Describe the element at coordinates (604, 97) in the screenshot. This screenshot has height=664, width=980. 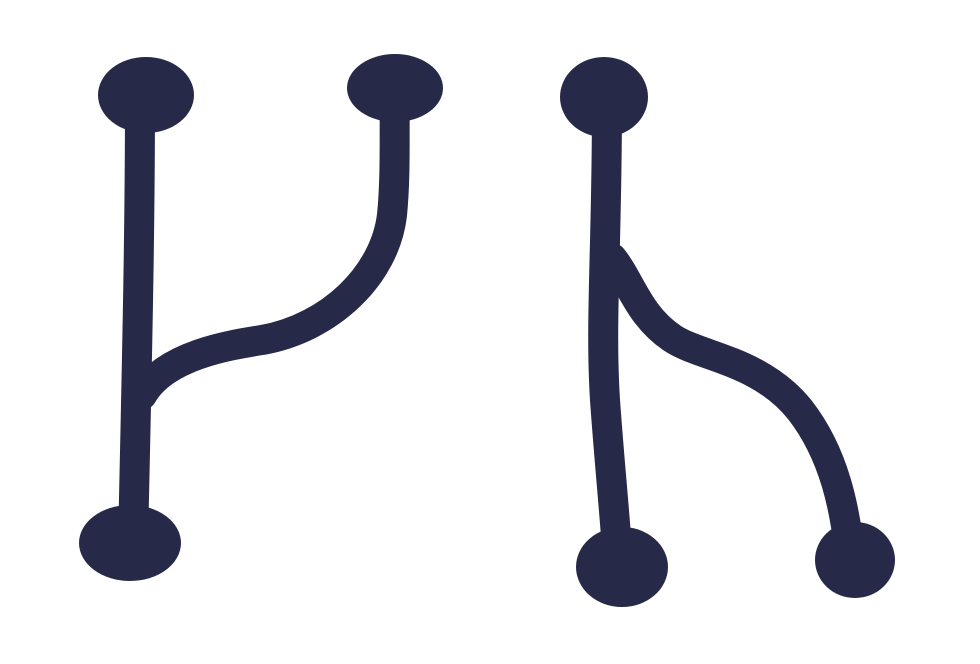
I see `split-node-top` at that location.